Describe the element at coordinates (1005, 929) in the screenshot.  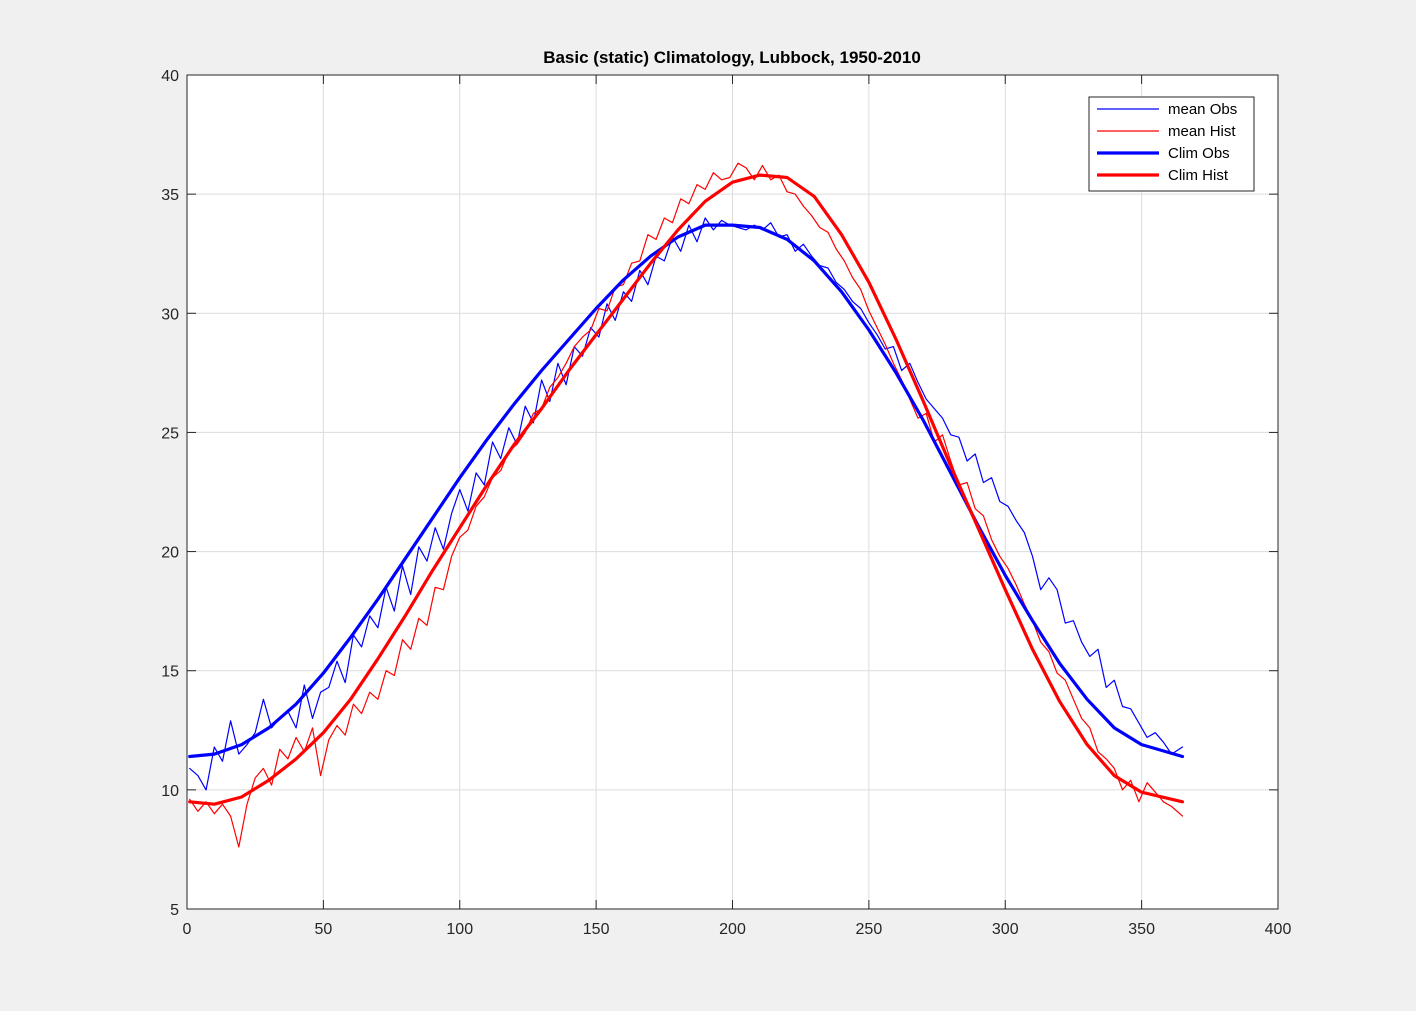
I see `x-tick-label: 300` at that location.